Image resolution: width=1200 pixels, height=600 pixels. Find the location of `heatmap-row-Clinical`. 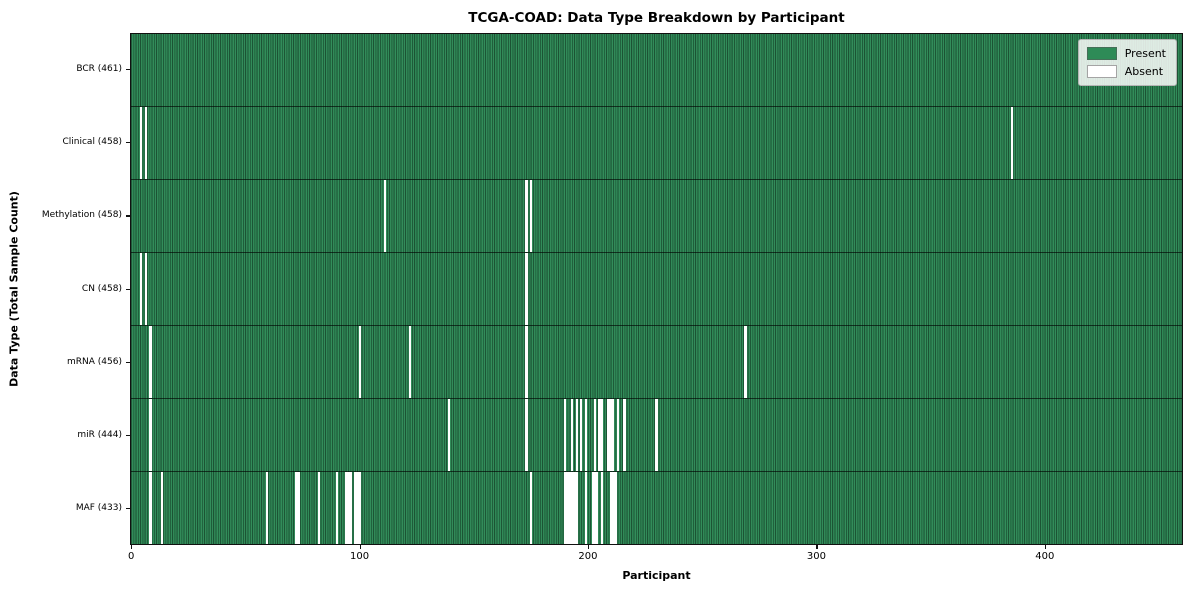

heatmap-row-Clinical is located at coordinates (656, 143).